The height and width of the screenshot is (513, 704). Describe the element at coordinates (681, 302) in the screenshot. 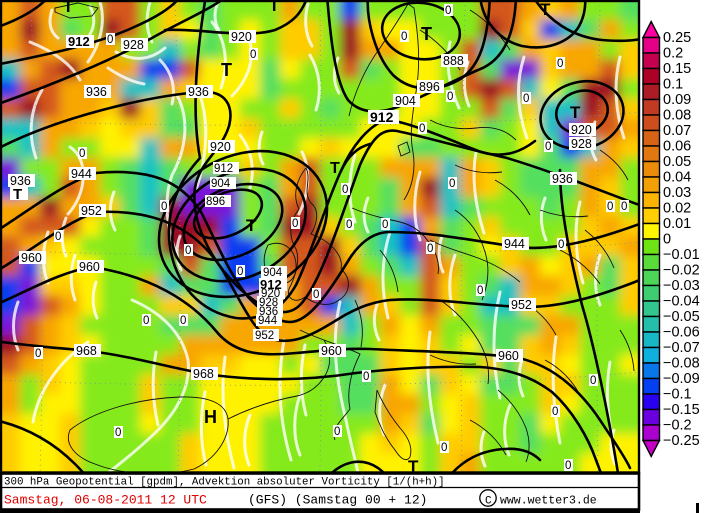

I see `svg-text: −0.04` at that location.